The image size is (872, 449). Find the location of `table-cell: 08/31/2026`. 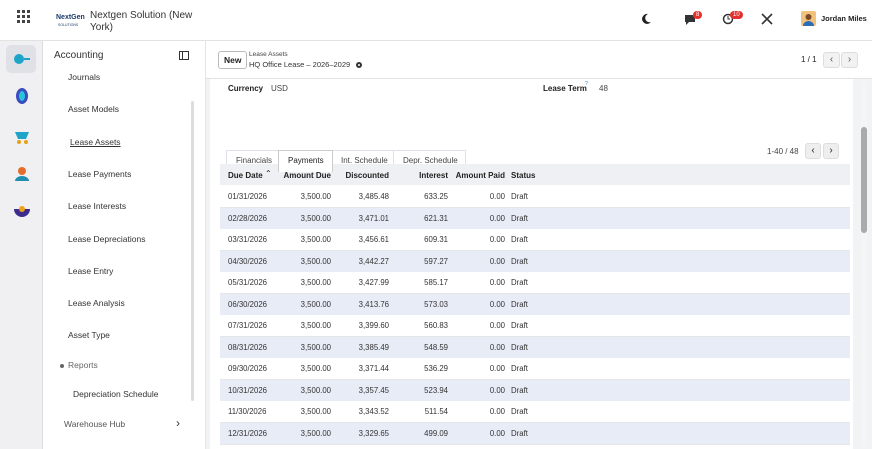

table-cell: 08/31/2026 is located at coordinates (248, 347).